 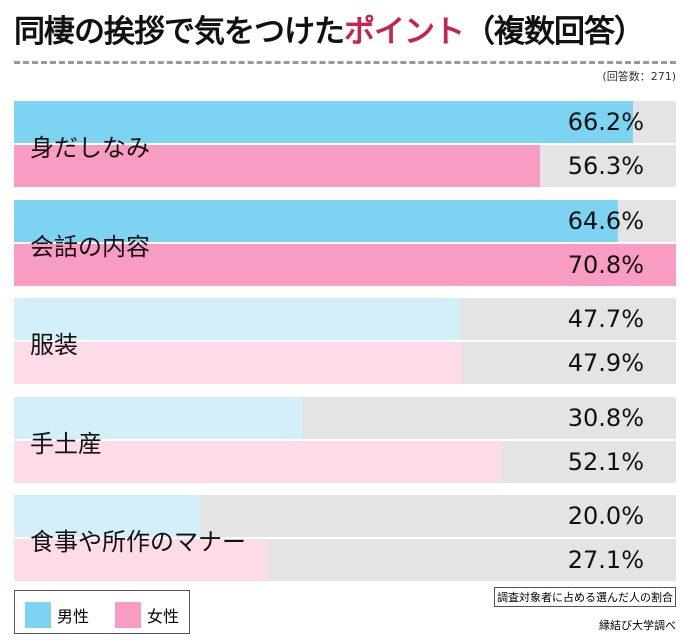 I want to click on chart-title: 同棲の挨拶で気をつけたポイント（複数回答）, so click(x=329, y=28).